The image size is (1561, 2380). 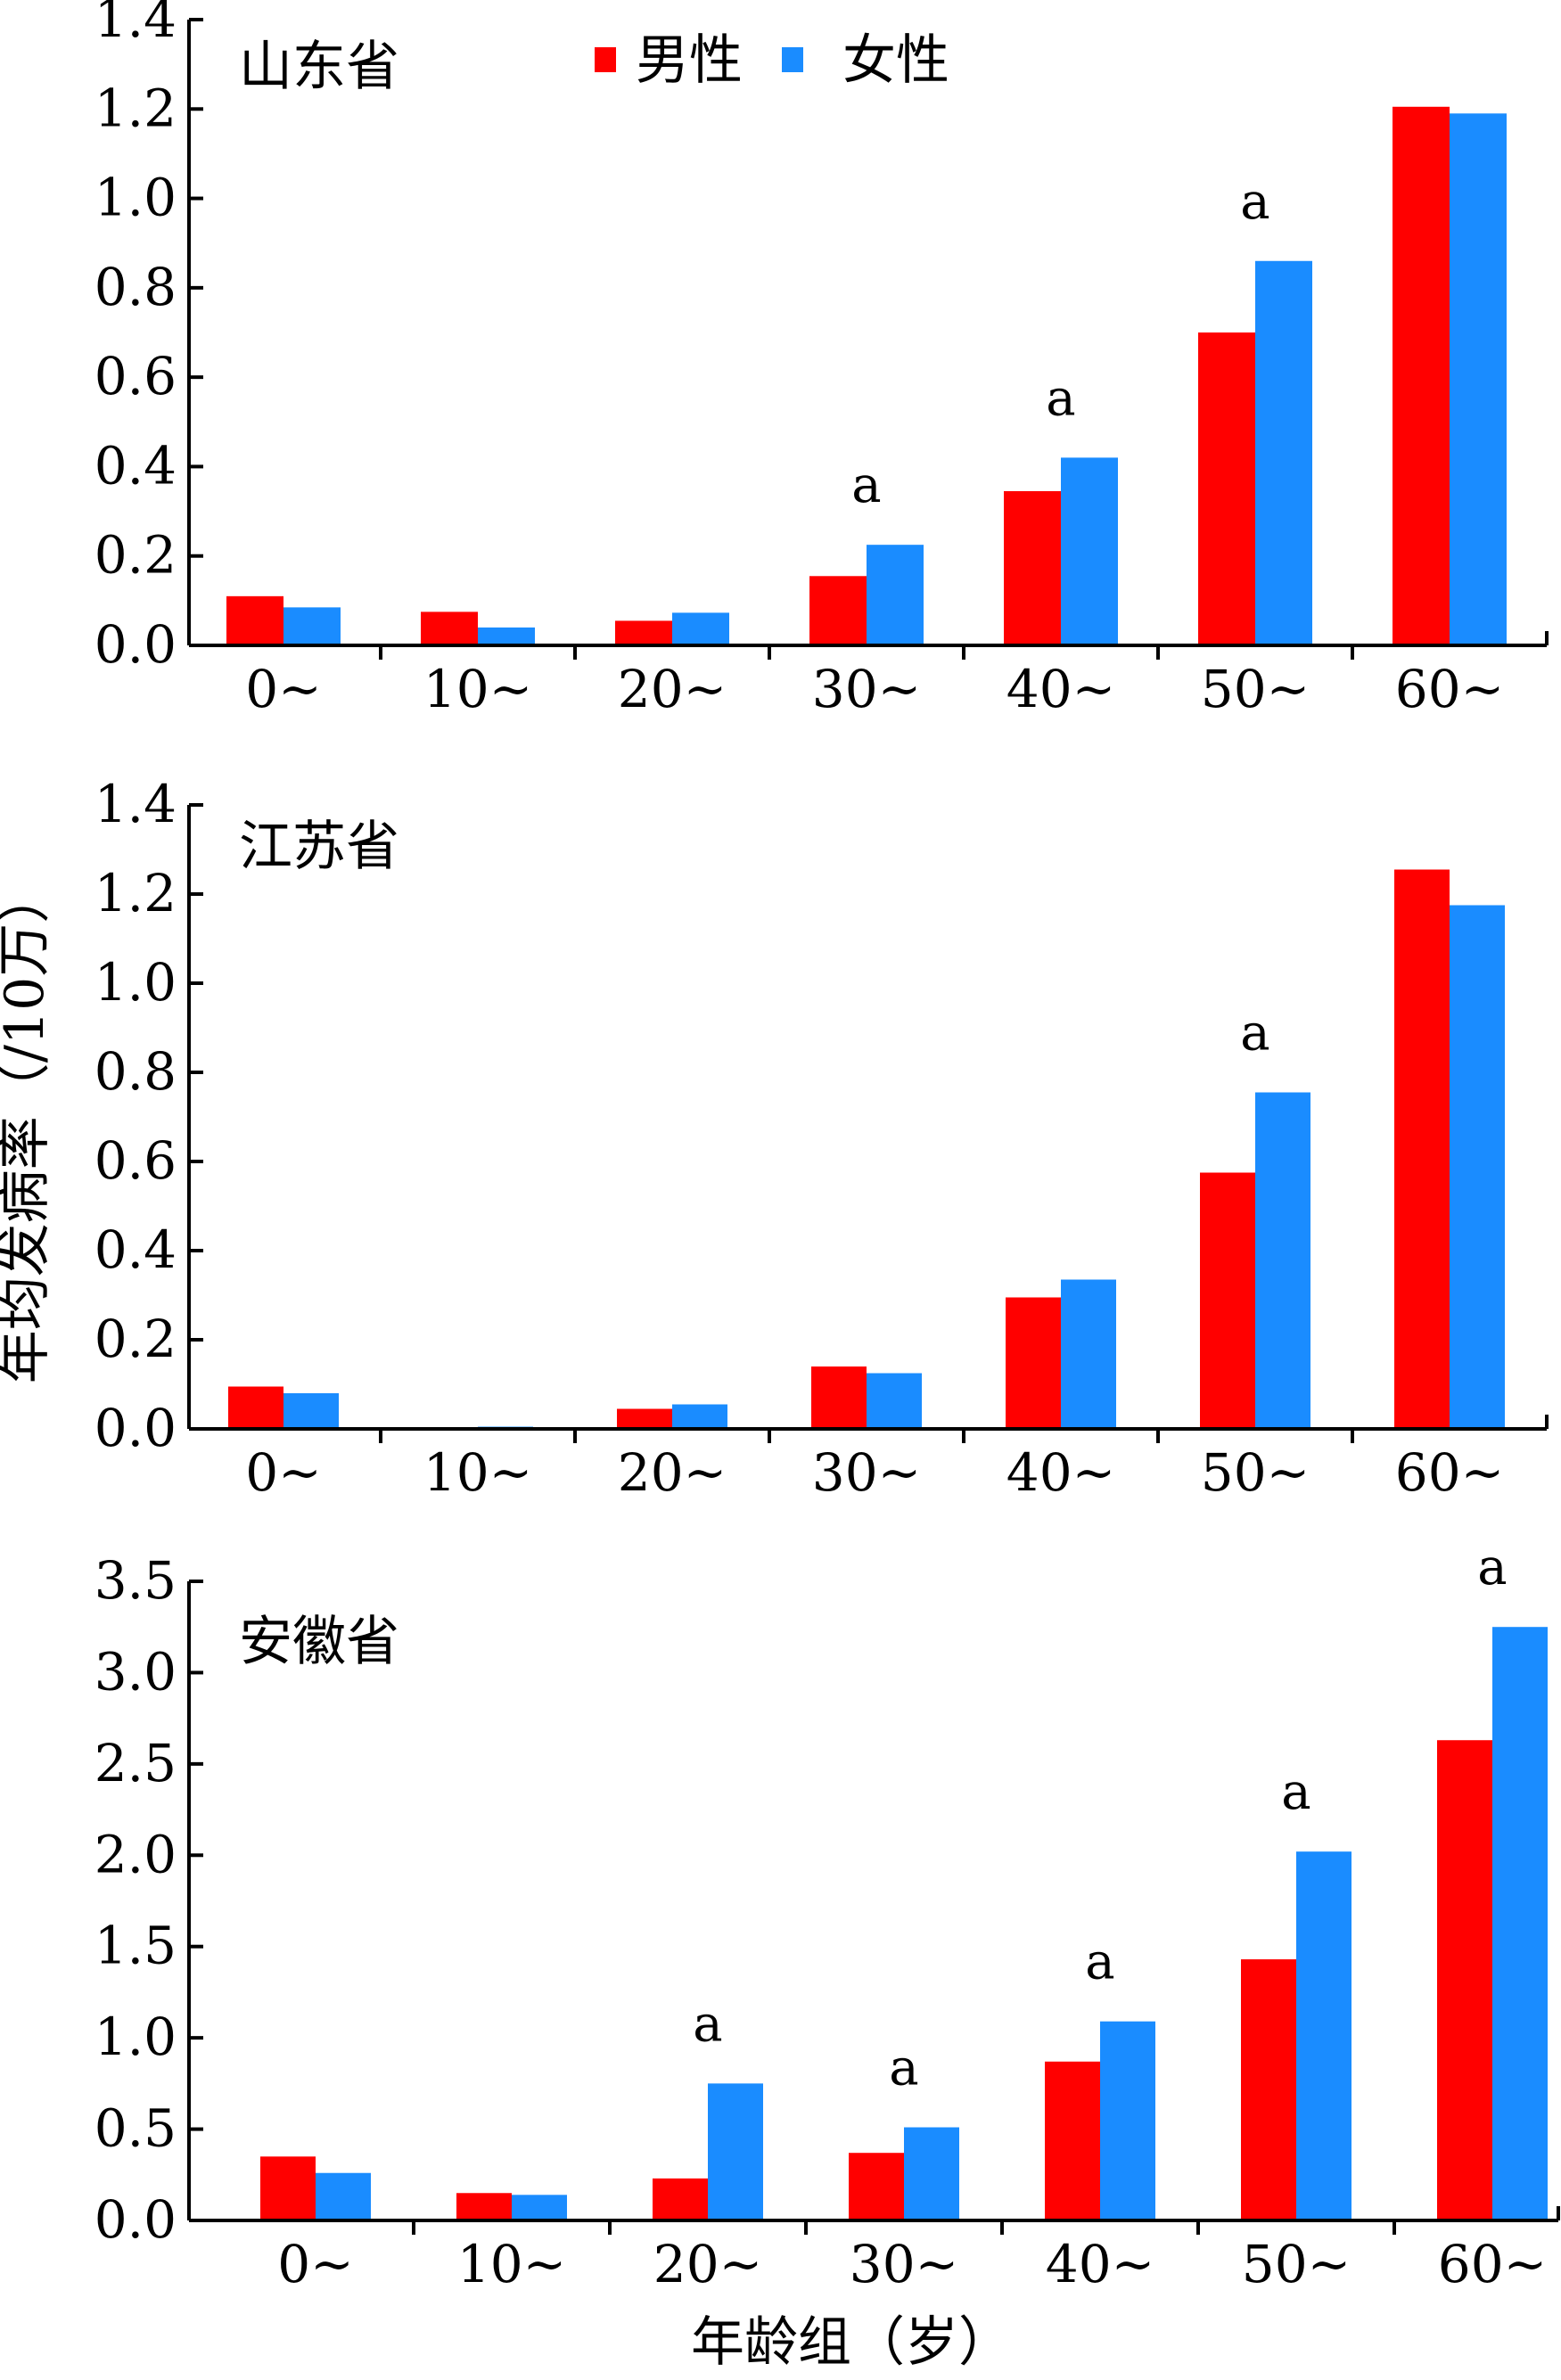 I want to click on legend-swatch-female, so click(x=792, y=59).